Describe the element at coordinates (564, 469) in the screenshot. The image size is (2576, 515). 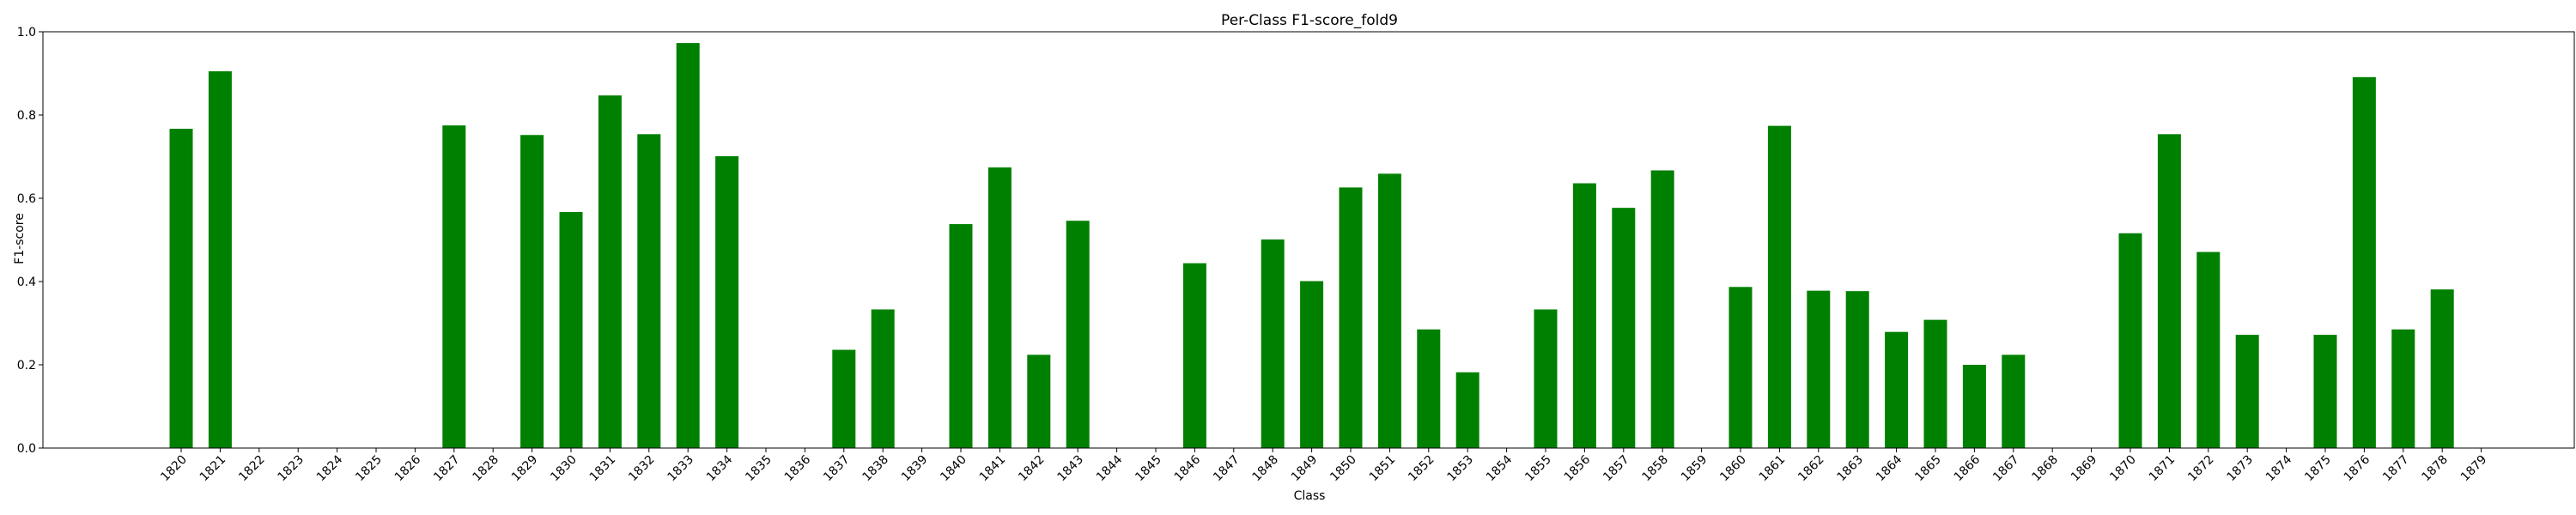
I see `x-tick-label-1830: 1830` at that location.